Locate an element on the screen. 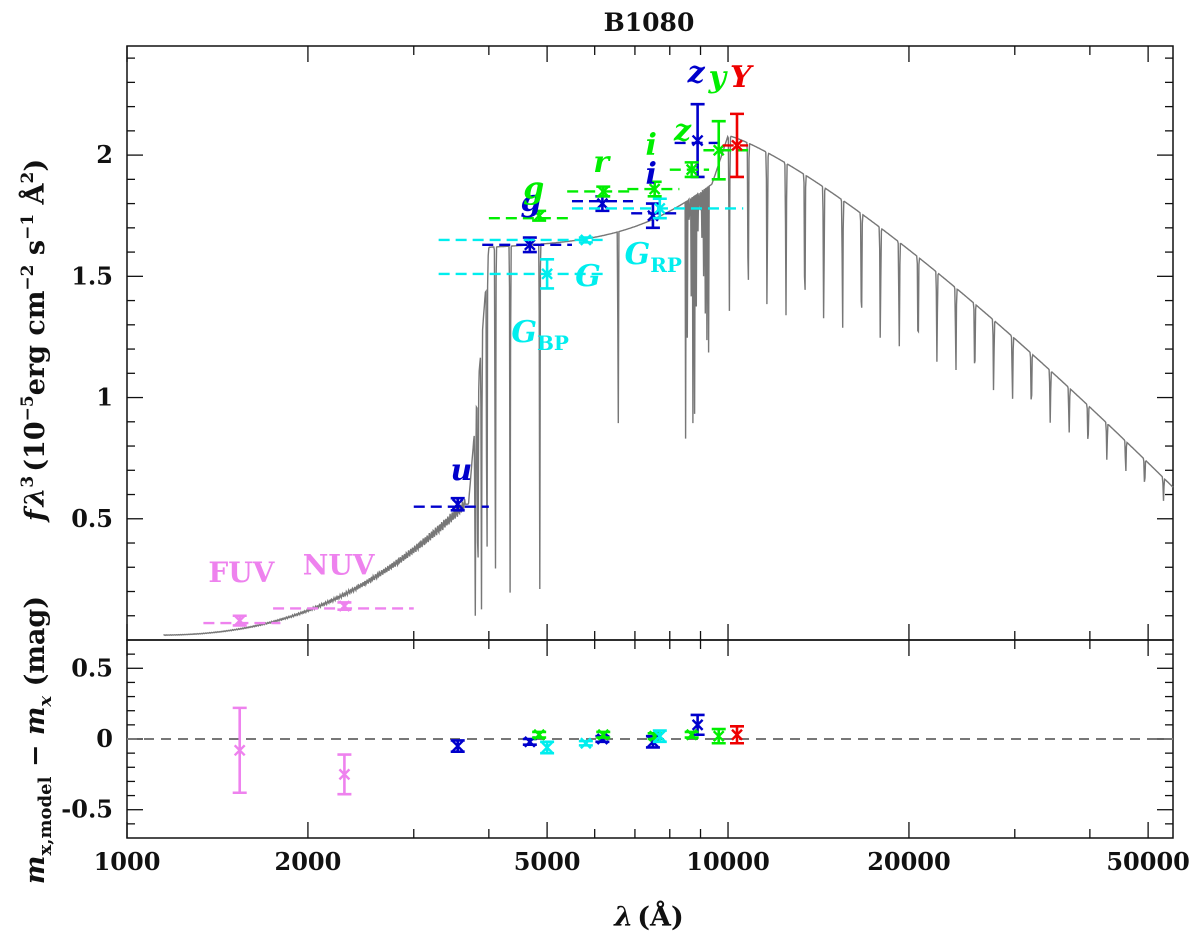 The height and width of the screenshot is (938, 1200). top-y-tick-label: 1.5 is located at coordinates (92, 275).